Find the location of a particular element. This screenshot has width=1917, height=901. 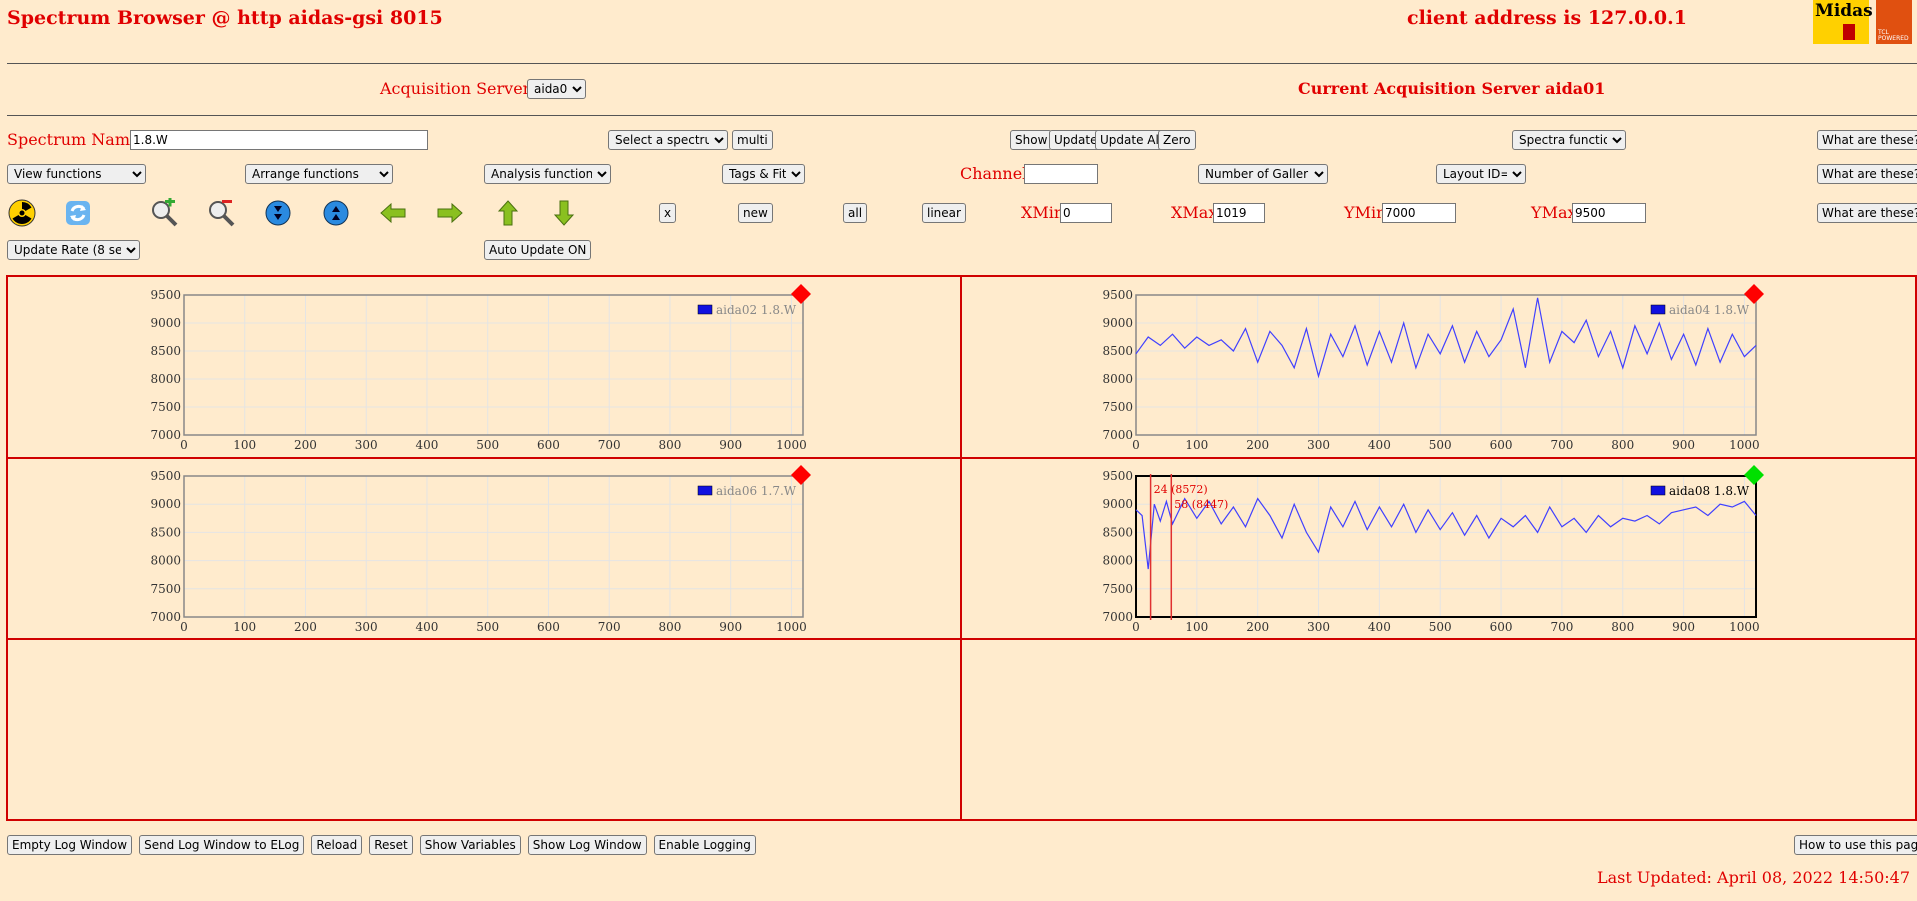

arrow-left-icon is located at coordinates (393, 213).